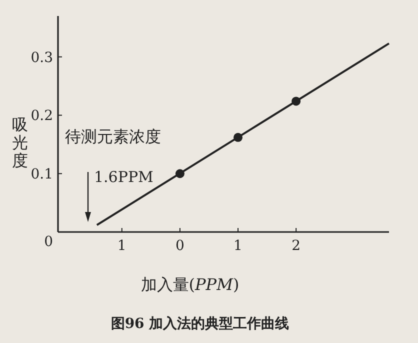  What do you see at coordinates (296, 246) in the screenshot?
I see `x-tick-label: 2` at bounding box center [296, 246].